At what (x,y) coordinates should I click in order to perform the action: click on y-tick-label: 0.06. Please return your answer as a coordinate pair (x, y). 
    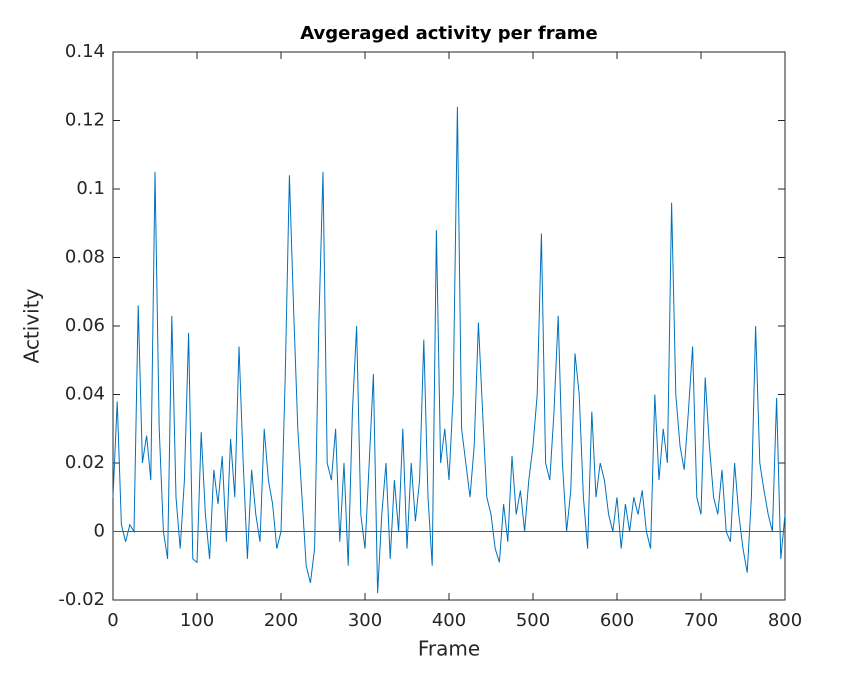
    Looking at the image, I should click on (85, 325).